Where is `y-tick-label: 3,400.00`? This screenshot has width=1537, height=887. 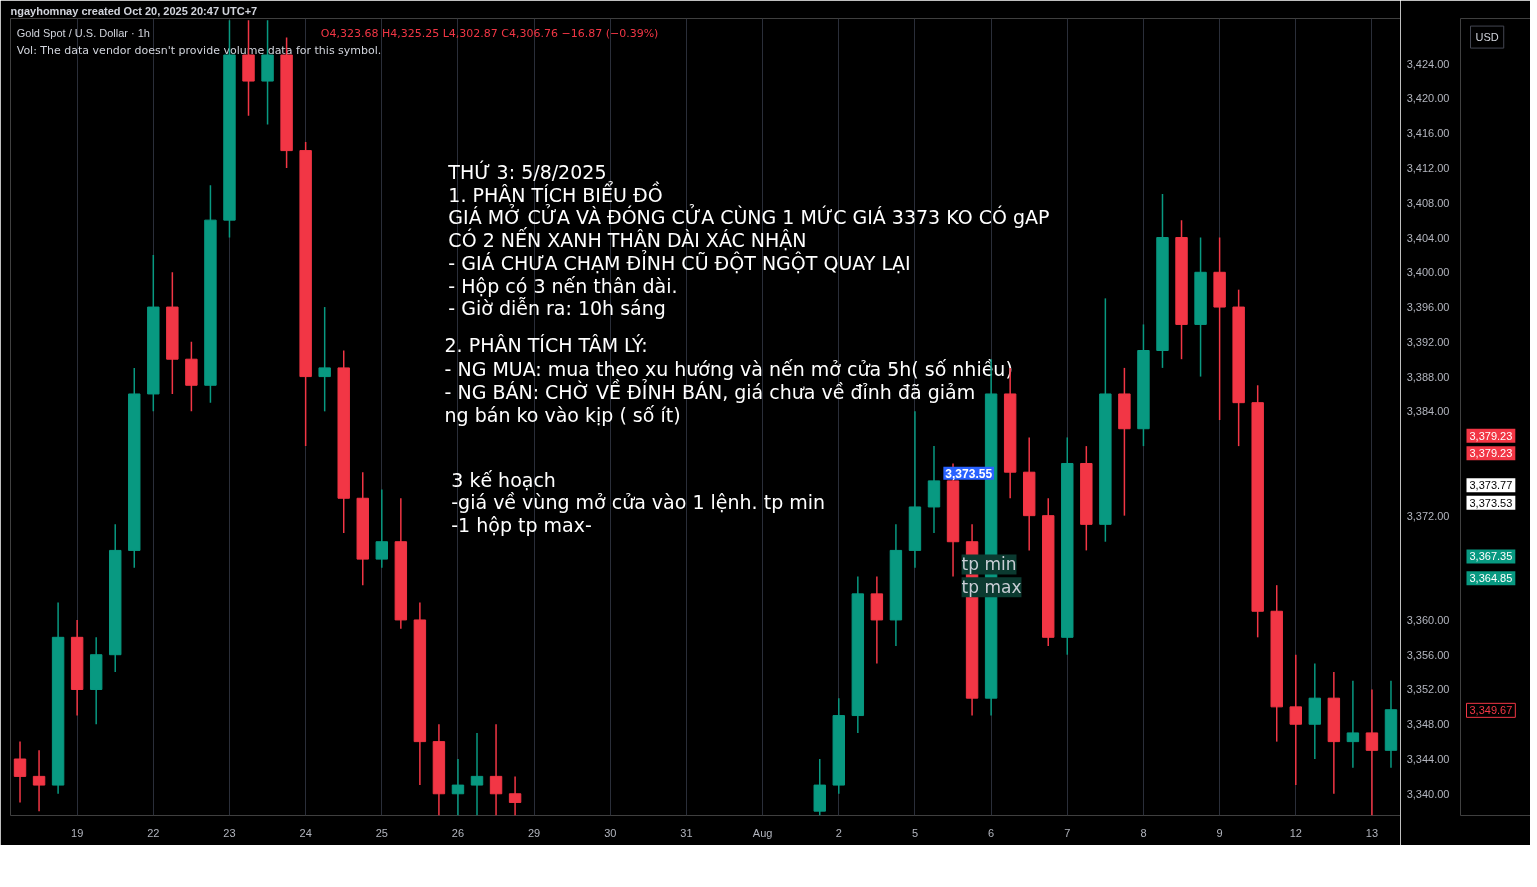
y-tick-label: 3,400.00 is located at coordinates (1428, 272).